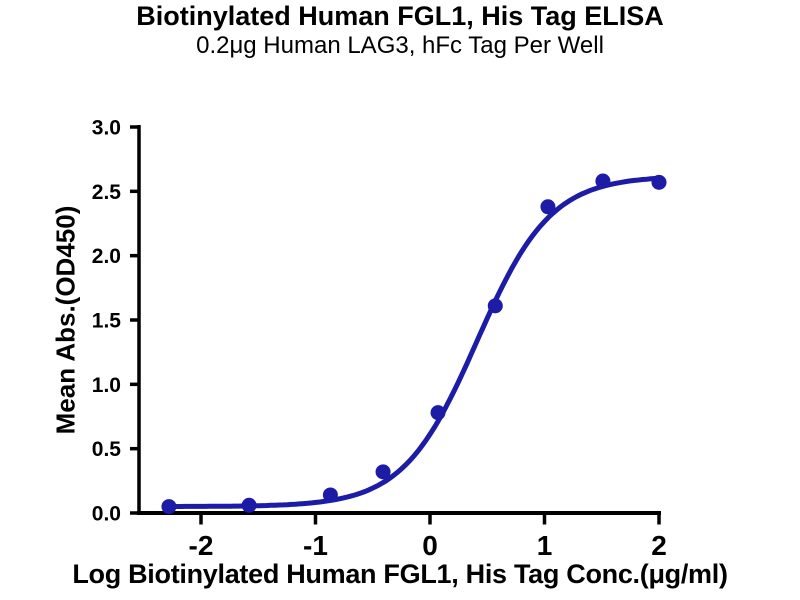 The height and width of the screenshot is (600, 800). I want to click on y-tick-label: 0.5, so click(107, 449).